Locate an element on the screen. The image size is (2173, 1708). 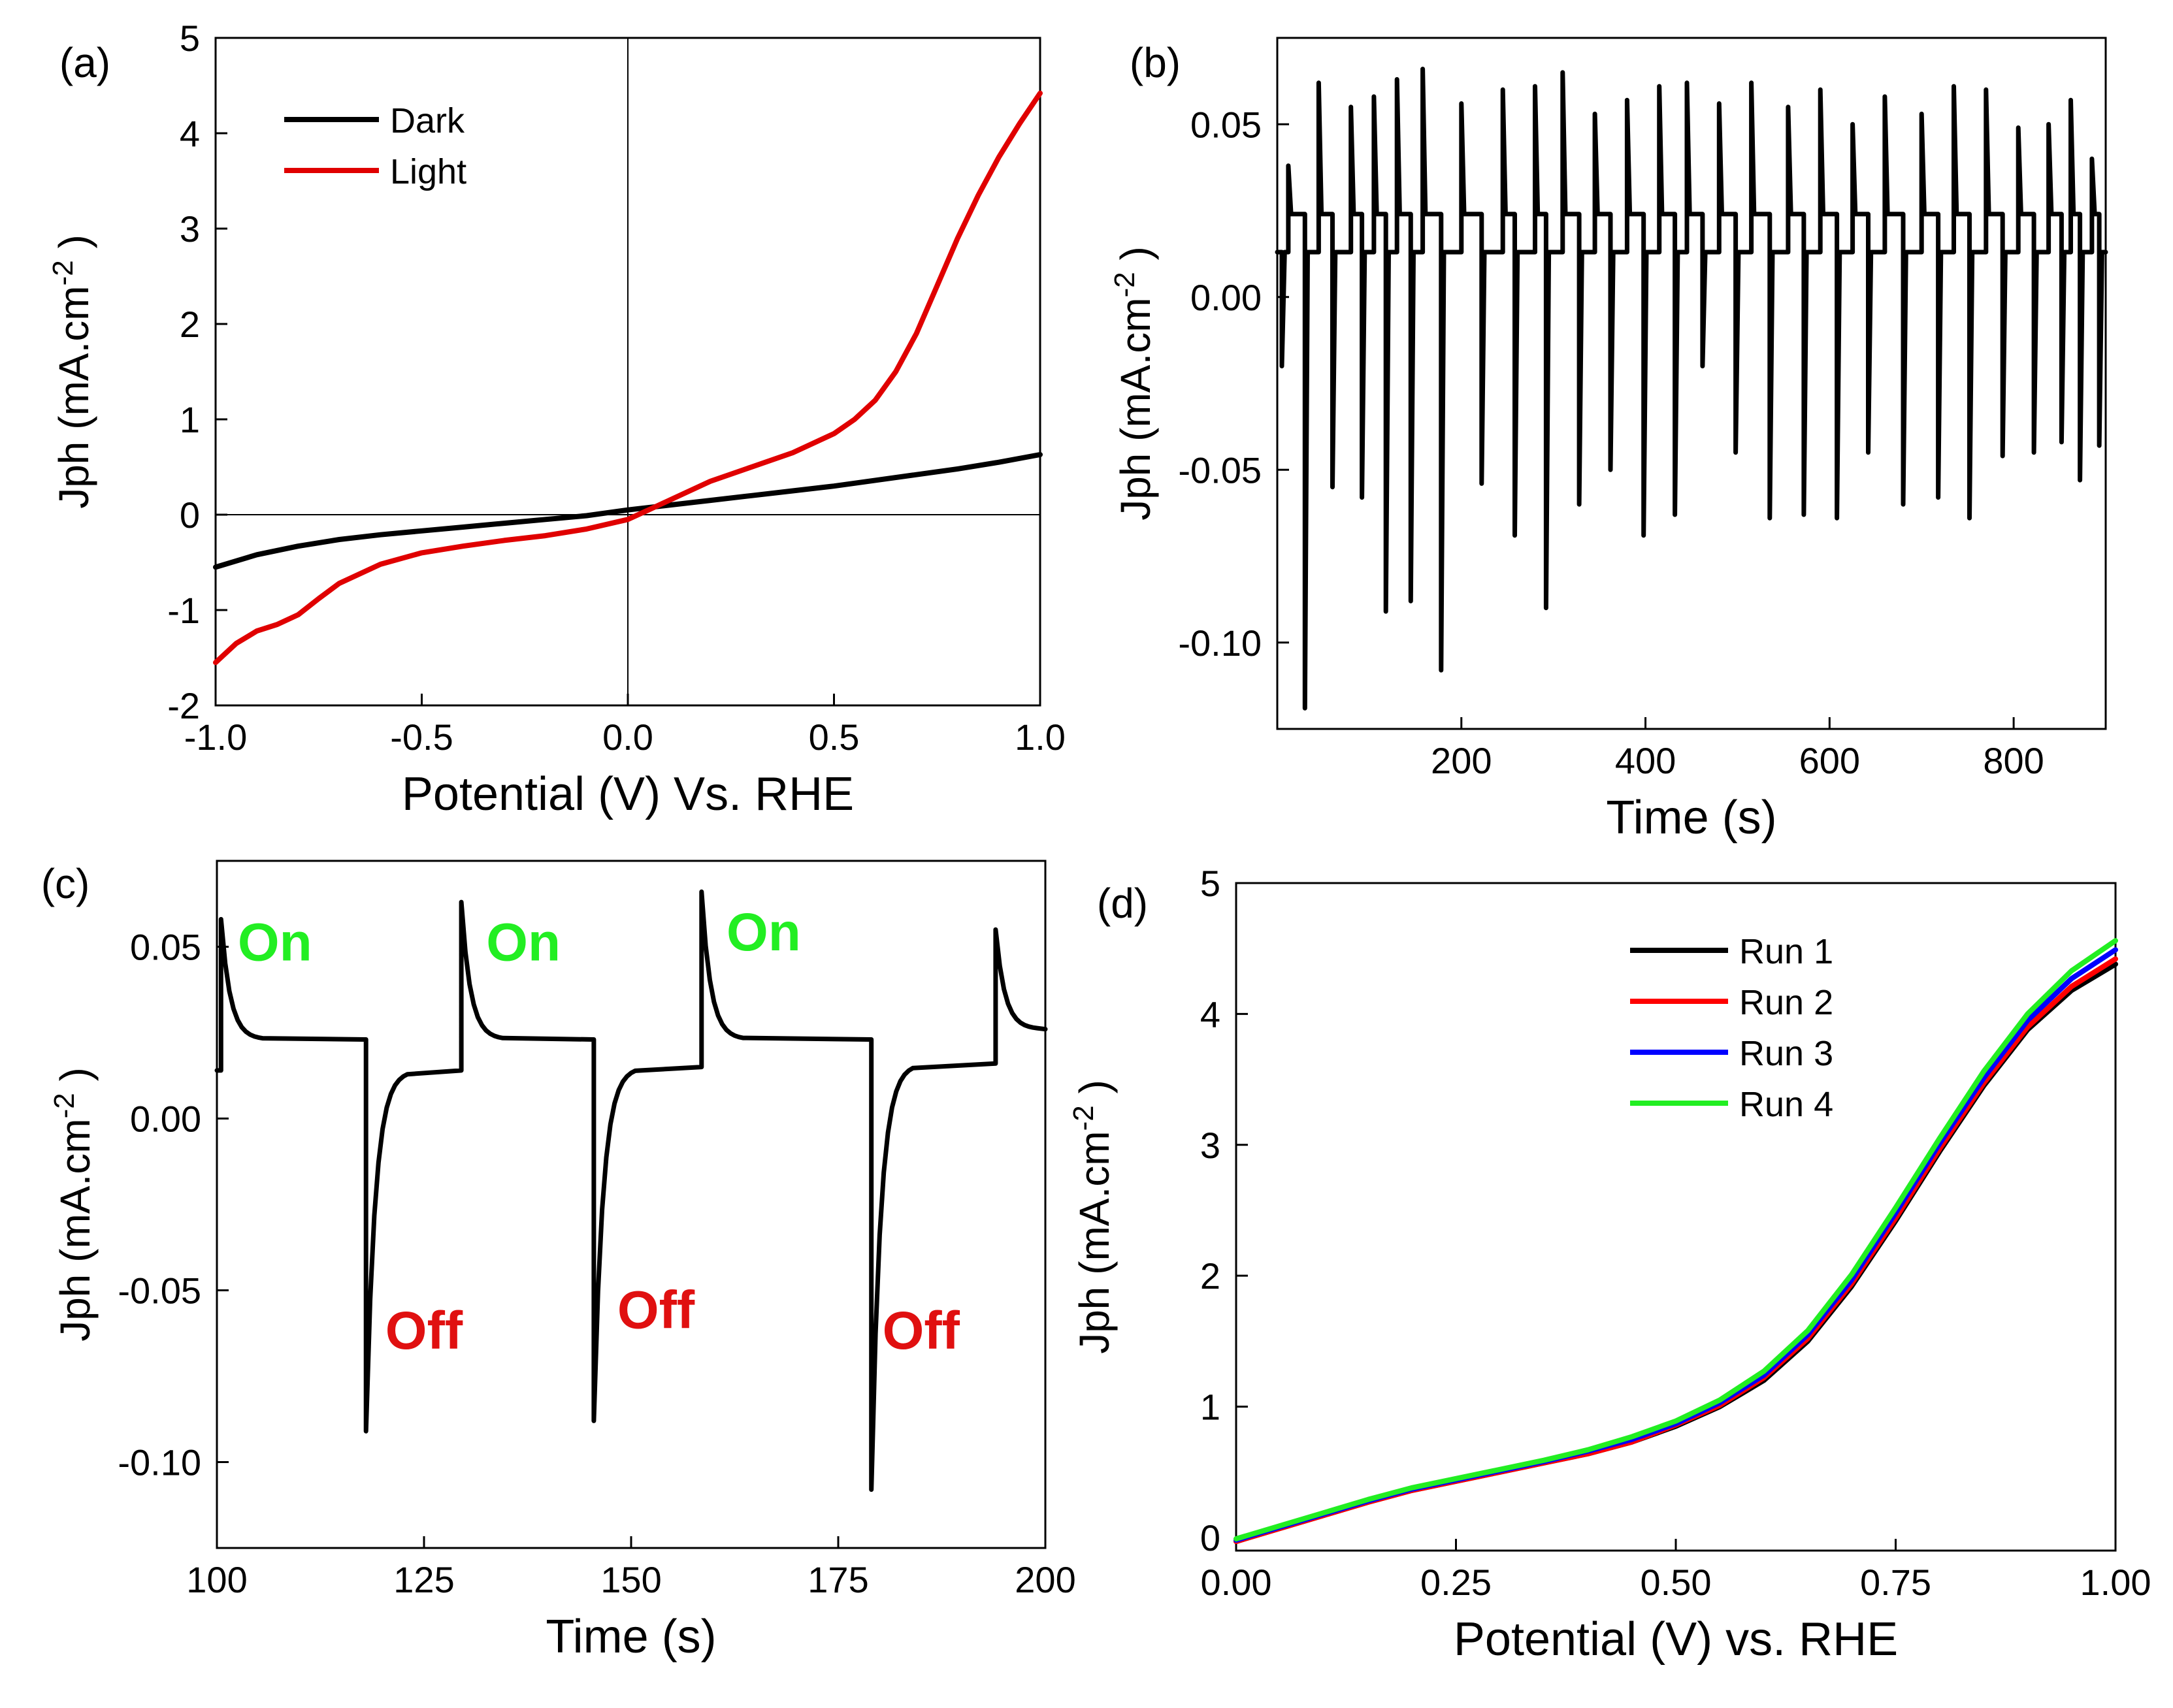
x-tick-label: 0.25 is located at coordinates (1456, 1583).